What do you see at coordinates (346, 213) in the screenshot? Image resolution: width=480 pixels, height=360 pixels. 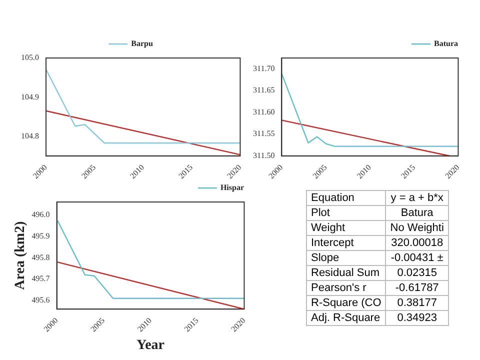 I see `text: Plot` at bounding box center [346, 213].